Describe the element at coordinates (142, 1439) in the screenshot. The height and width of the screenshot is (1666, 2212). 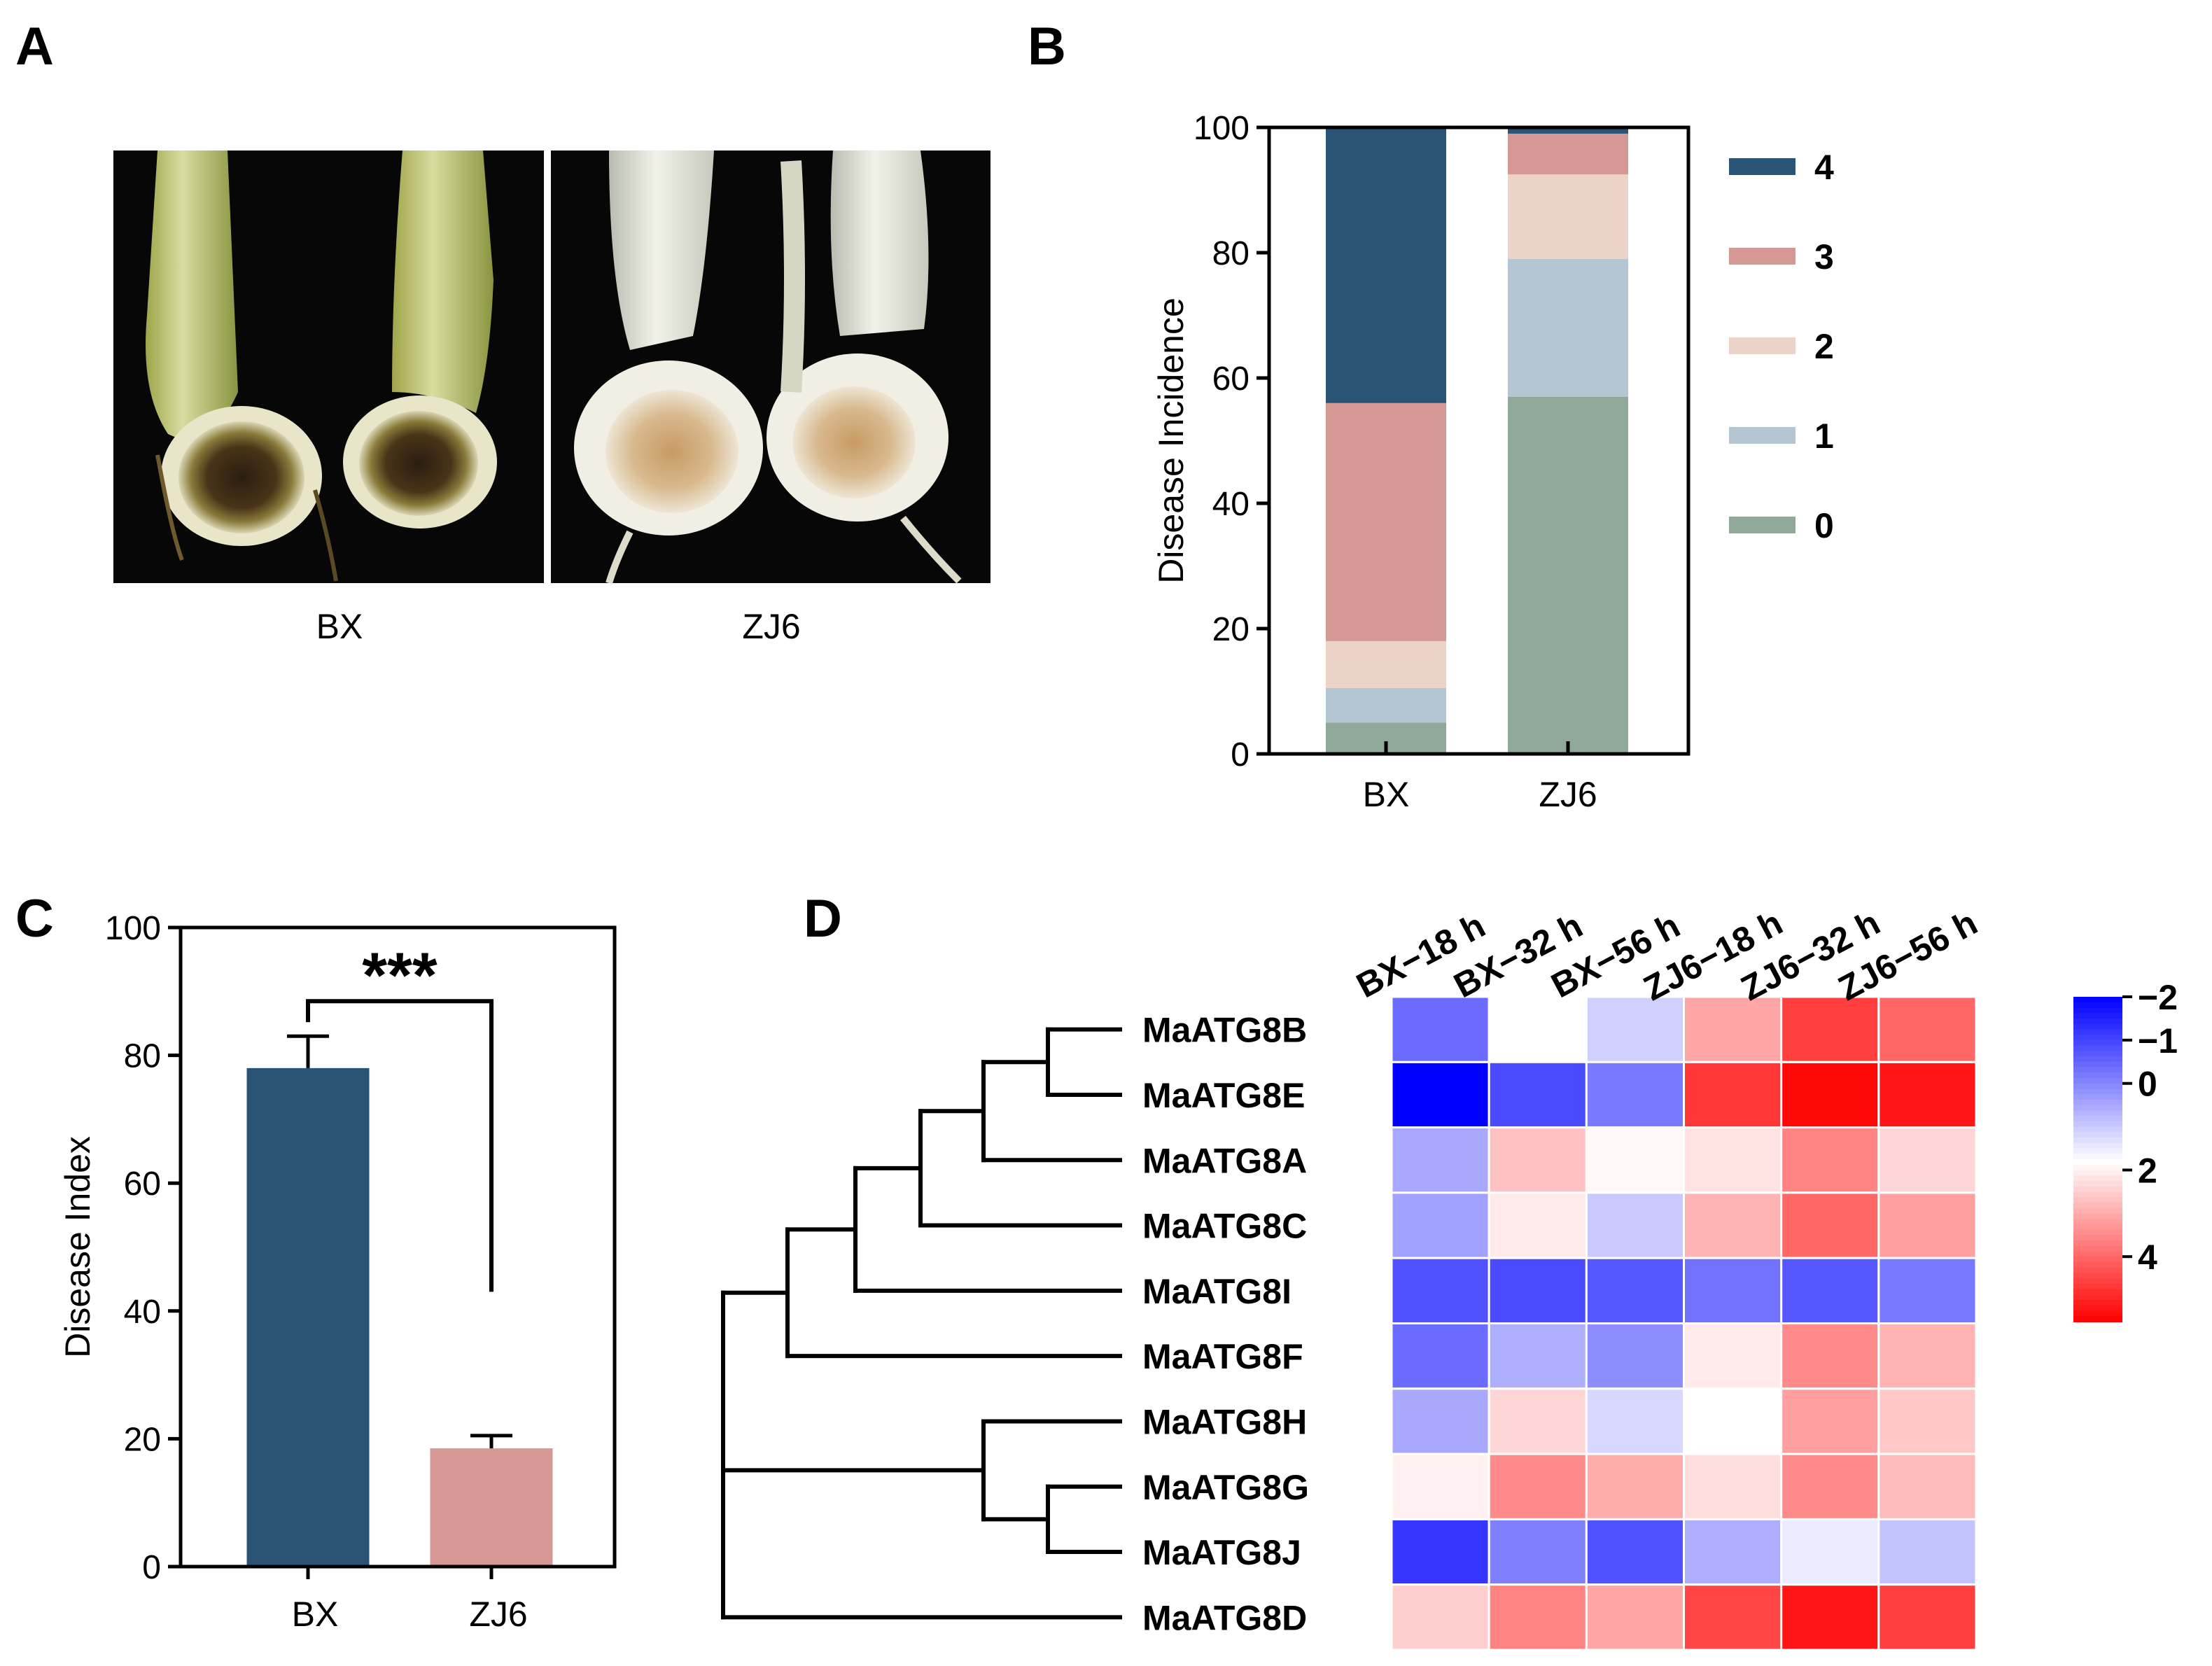
I see `y-tick-label-c: 20` at that location.